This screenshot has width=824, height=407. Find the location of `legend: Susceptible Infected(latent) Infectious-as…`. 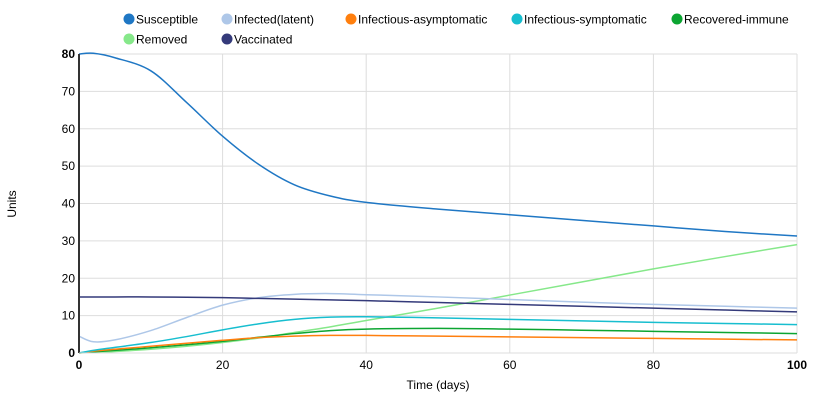

legend: Susceptible Infected(latent) Infectious-as… is located at coordinates (456, 30).